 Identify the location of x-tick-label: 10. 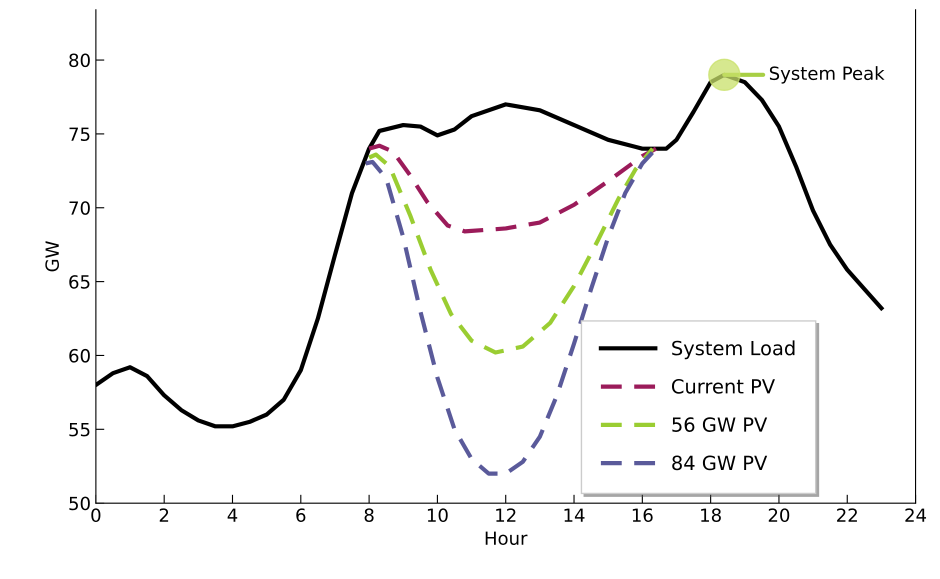
(438, 515).